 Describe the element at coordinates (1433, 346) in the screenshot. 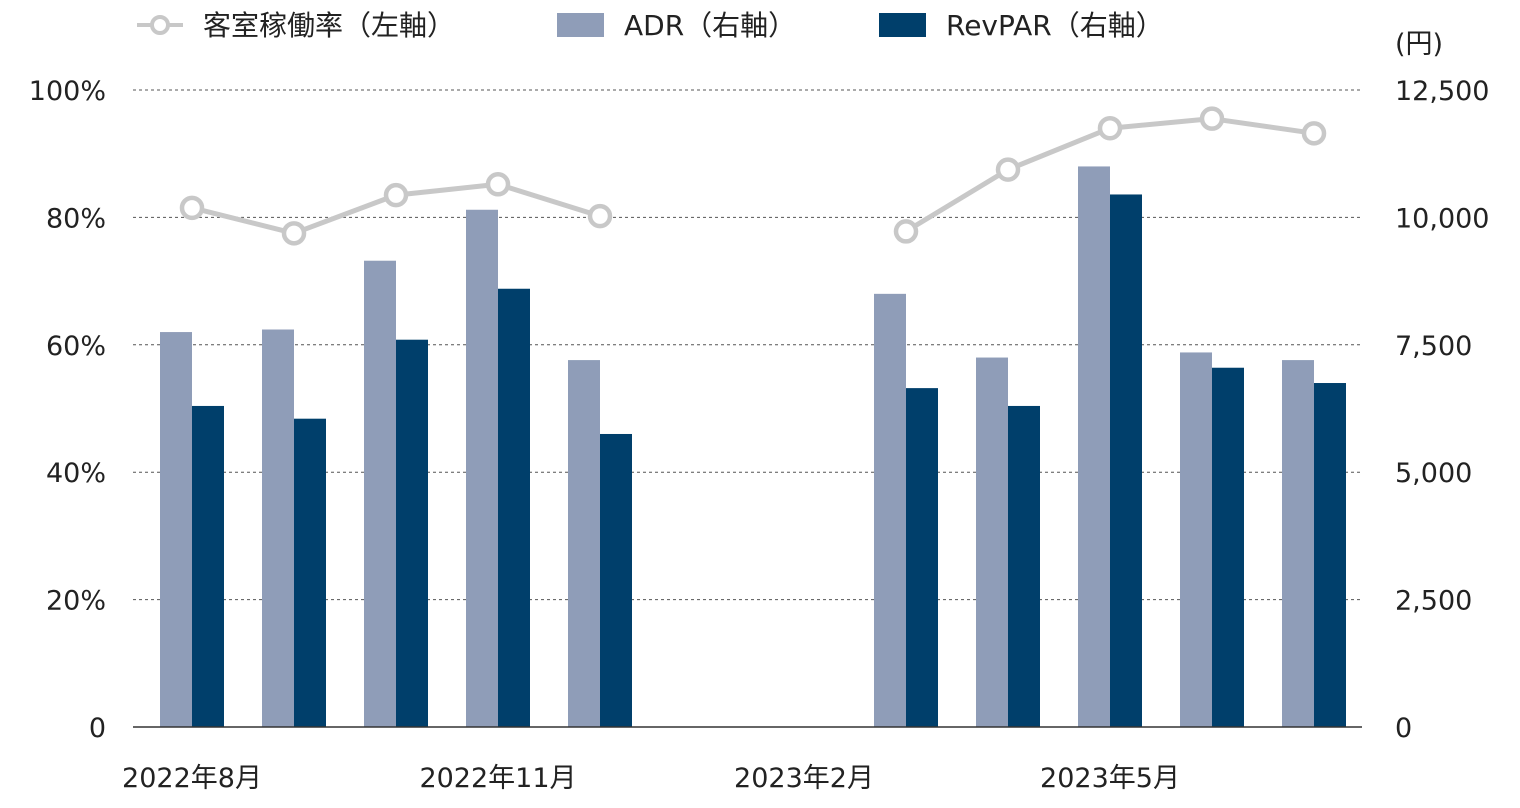

I see `y-right-tick-label: 7,500` at that location.